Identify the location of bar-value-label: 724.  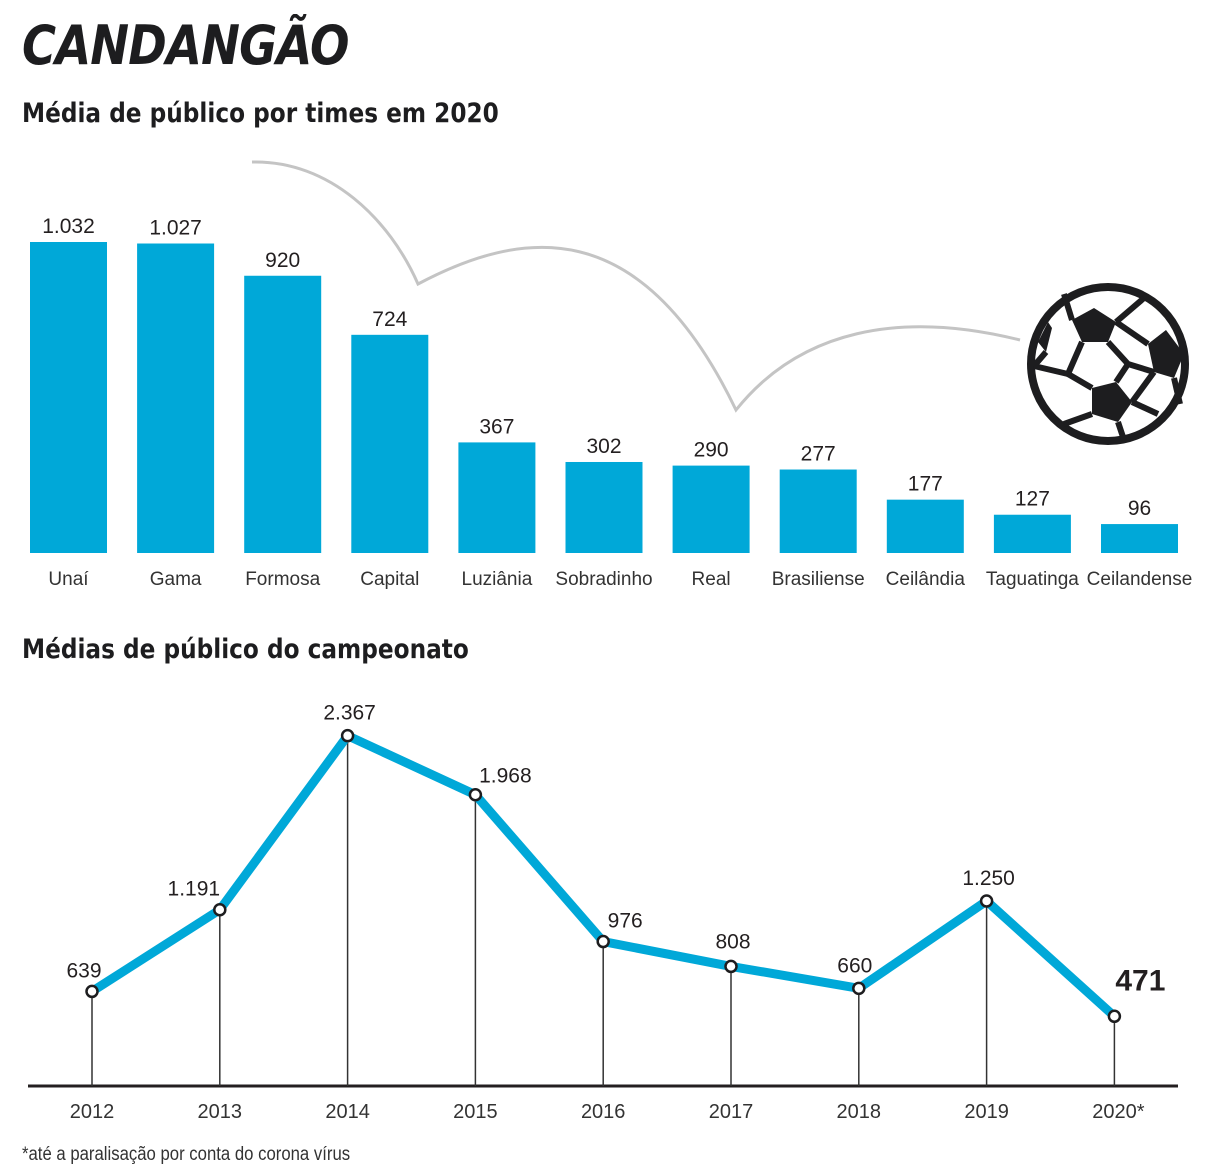
(389, 319).